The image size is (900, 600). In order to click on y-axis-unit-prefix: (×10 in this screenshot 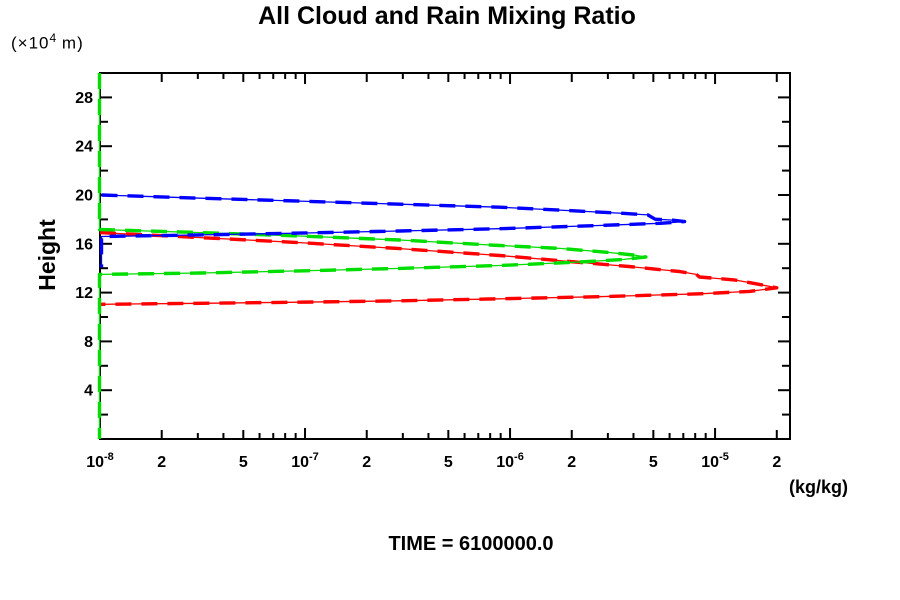, I will do `click(30, 43)`.